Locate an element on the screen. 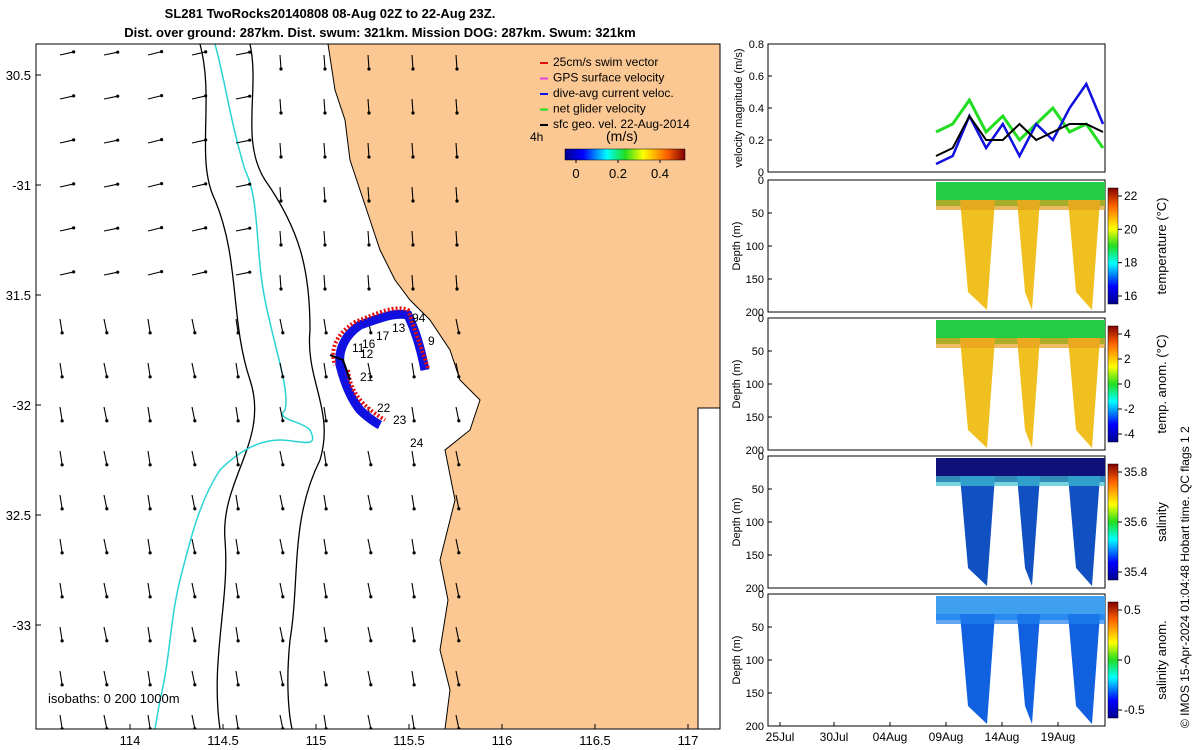 The height and width of the screenshot is (750, 1200). depth-tick-label: 100 is located at coordinates (755, 523).